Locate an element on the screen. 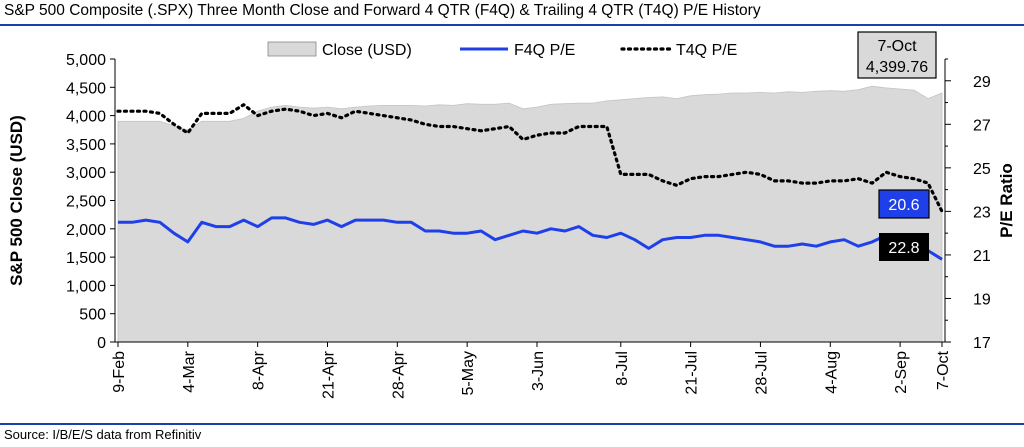  right-tick-label: 29 is located at coordinates (982, 82).